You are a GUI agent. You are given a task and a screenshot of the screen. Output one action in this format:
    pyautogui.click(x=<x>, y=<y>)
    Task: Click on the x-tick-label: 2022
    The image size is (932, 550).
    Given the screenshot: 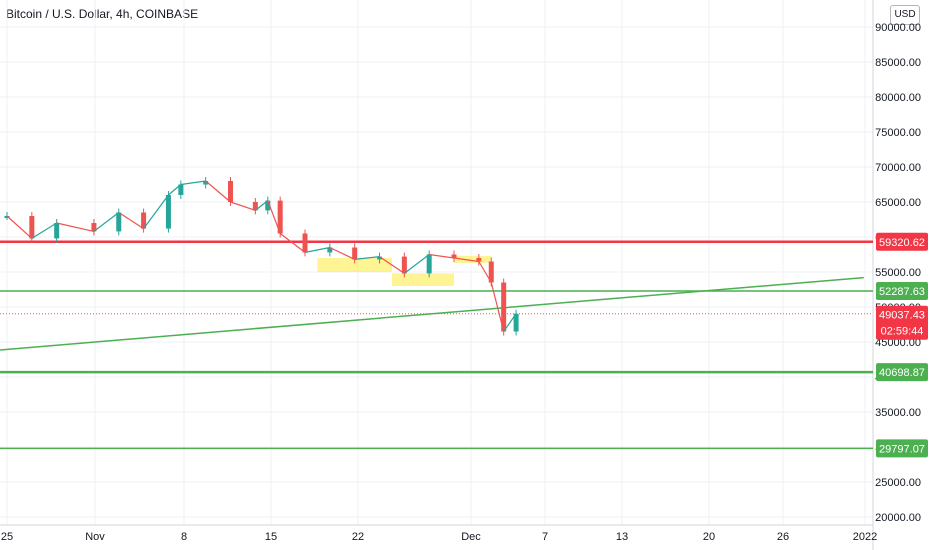 What is the action you would take?
    pyautogui.click(x=865, y=537)
    